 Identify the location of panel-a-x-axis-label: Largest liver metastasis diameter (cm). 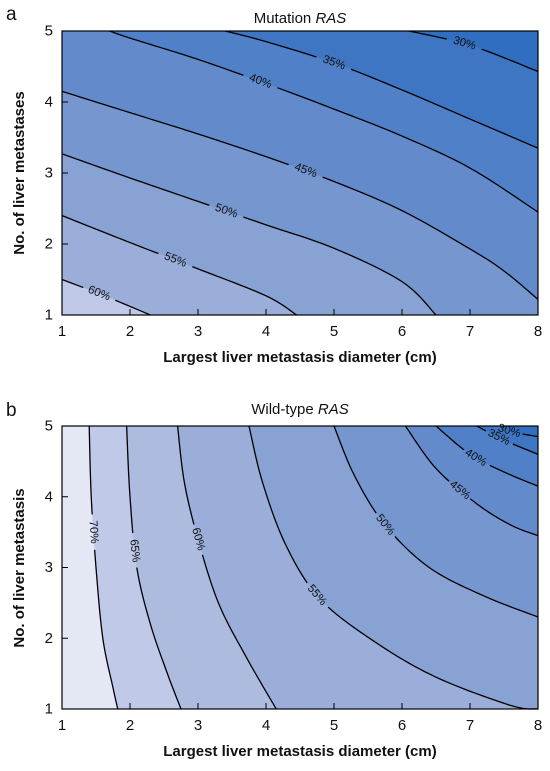
(299, 357).